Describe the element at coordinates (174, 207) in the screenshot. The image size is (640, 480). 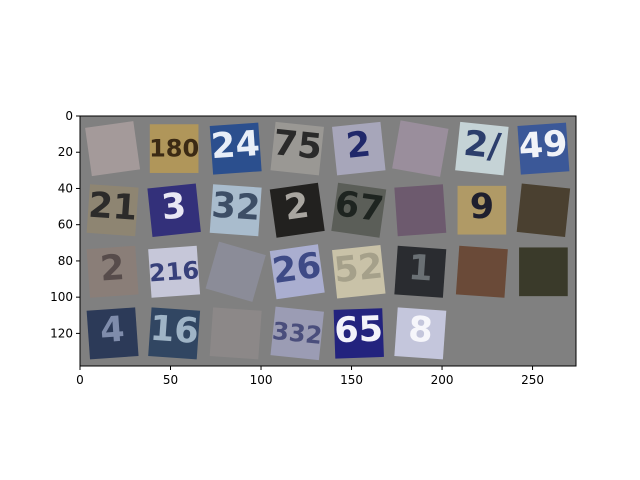
I see `patch-digits: 3` at that location.